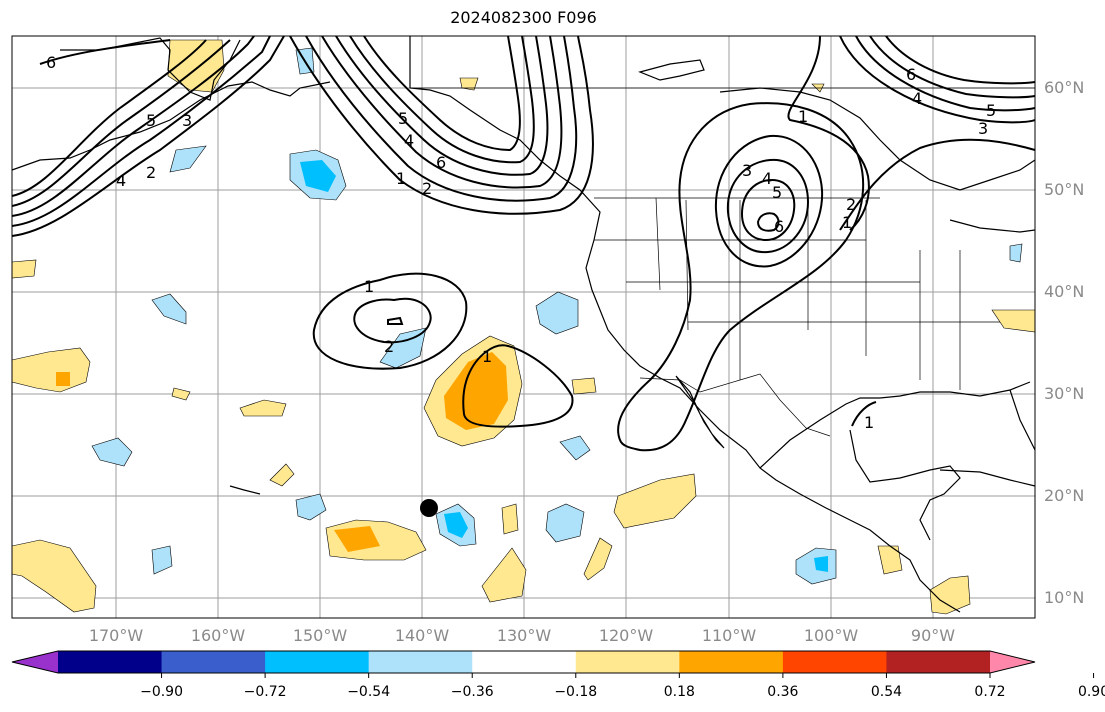 The height and width of the screenshot is (712, 1105). What do you see at coordinates (783, 692) in the screenshot?
I see `colorbar-tick-label: 0.36` at bounding box center [783, 692].